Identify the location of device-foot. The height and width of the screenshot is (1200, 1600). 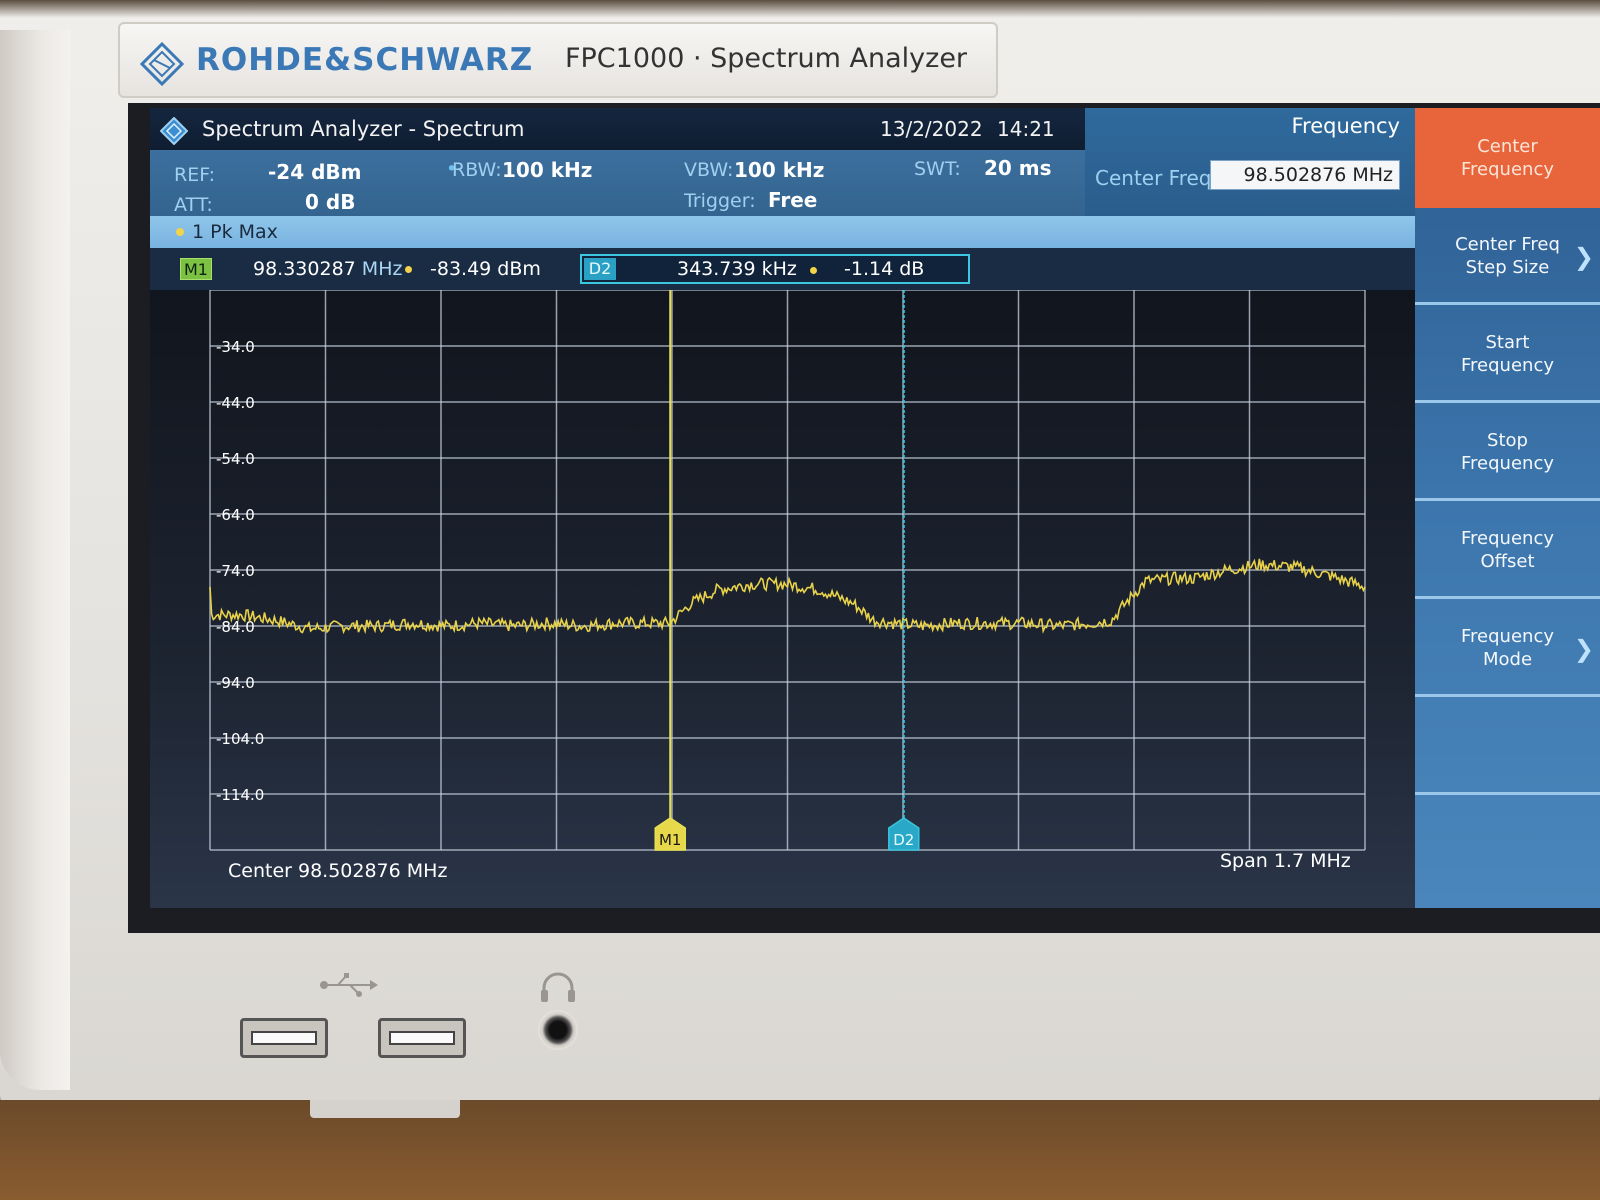
(385, 1109).